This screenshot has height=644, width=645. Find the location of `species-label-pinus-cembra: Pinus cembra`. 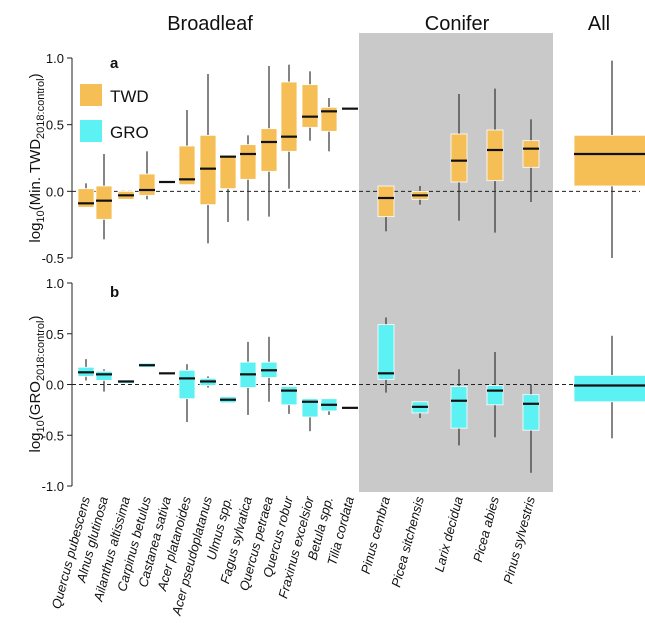

species-label-pinus-cembra: Pinus cembra is located at coordinates (375, 535).